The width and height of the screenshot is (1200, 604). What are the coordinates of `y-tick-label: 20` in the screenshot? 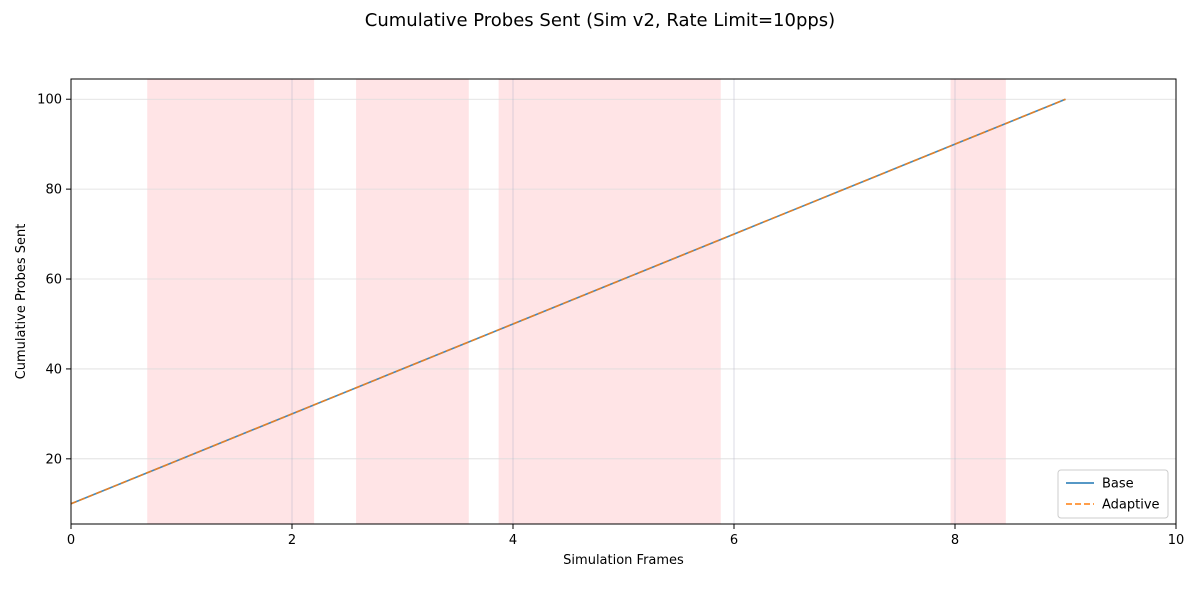 It's located at (53, 459).